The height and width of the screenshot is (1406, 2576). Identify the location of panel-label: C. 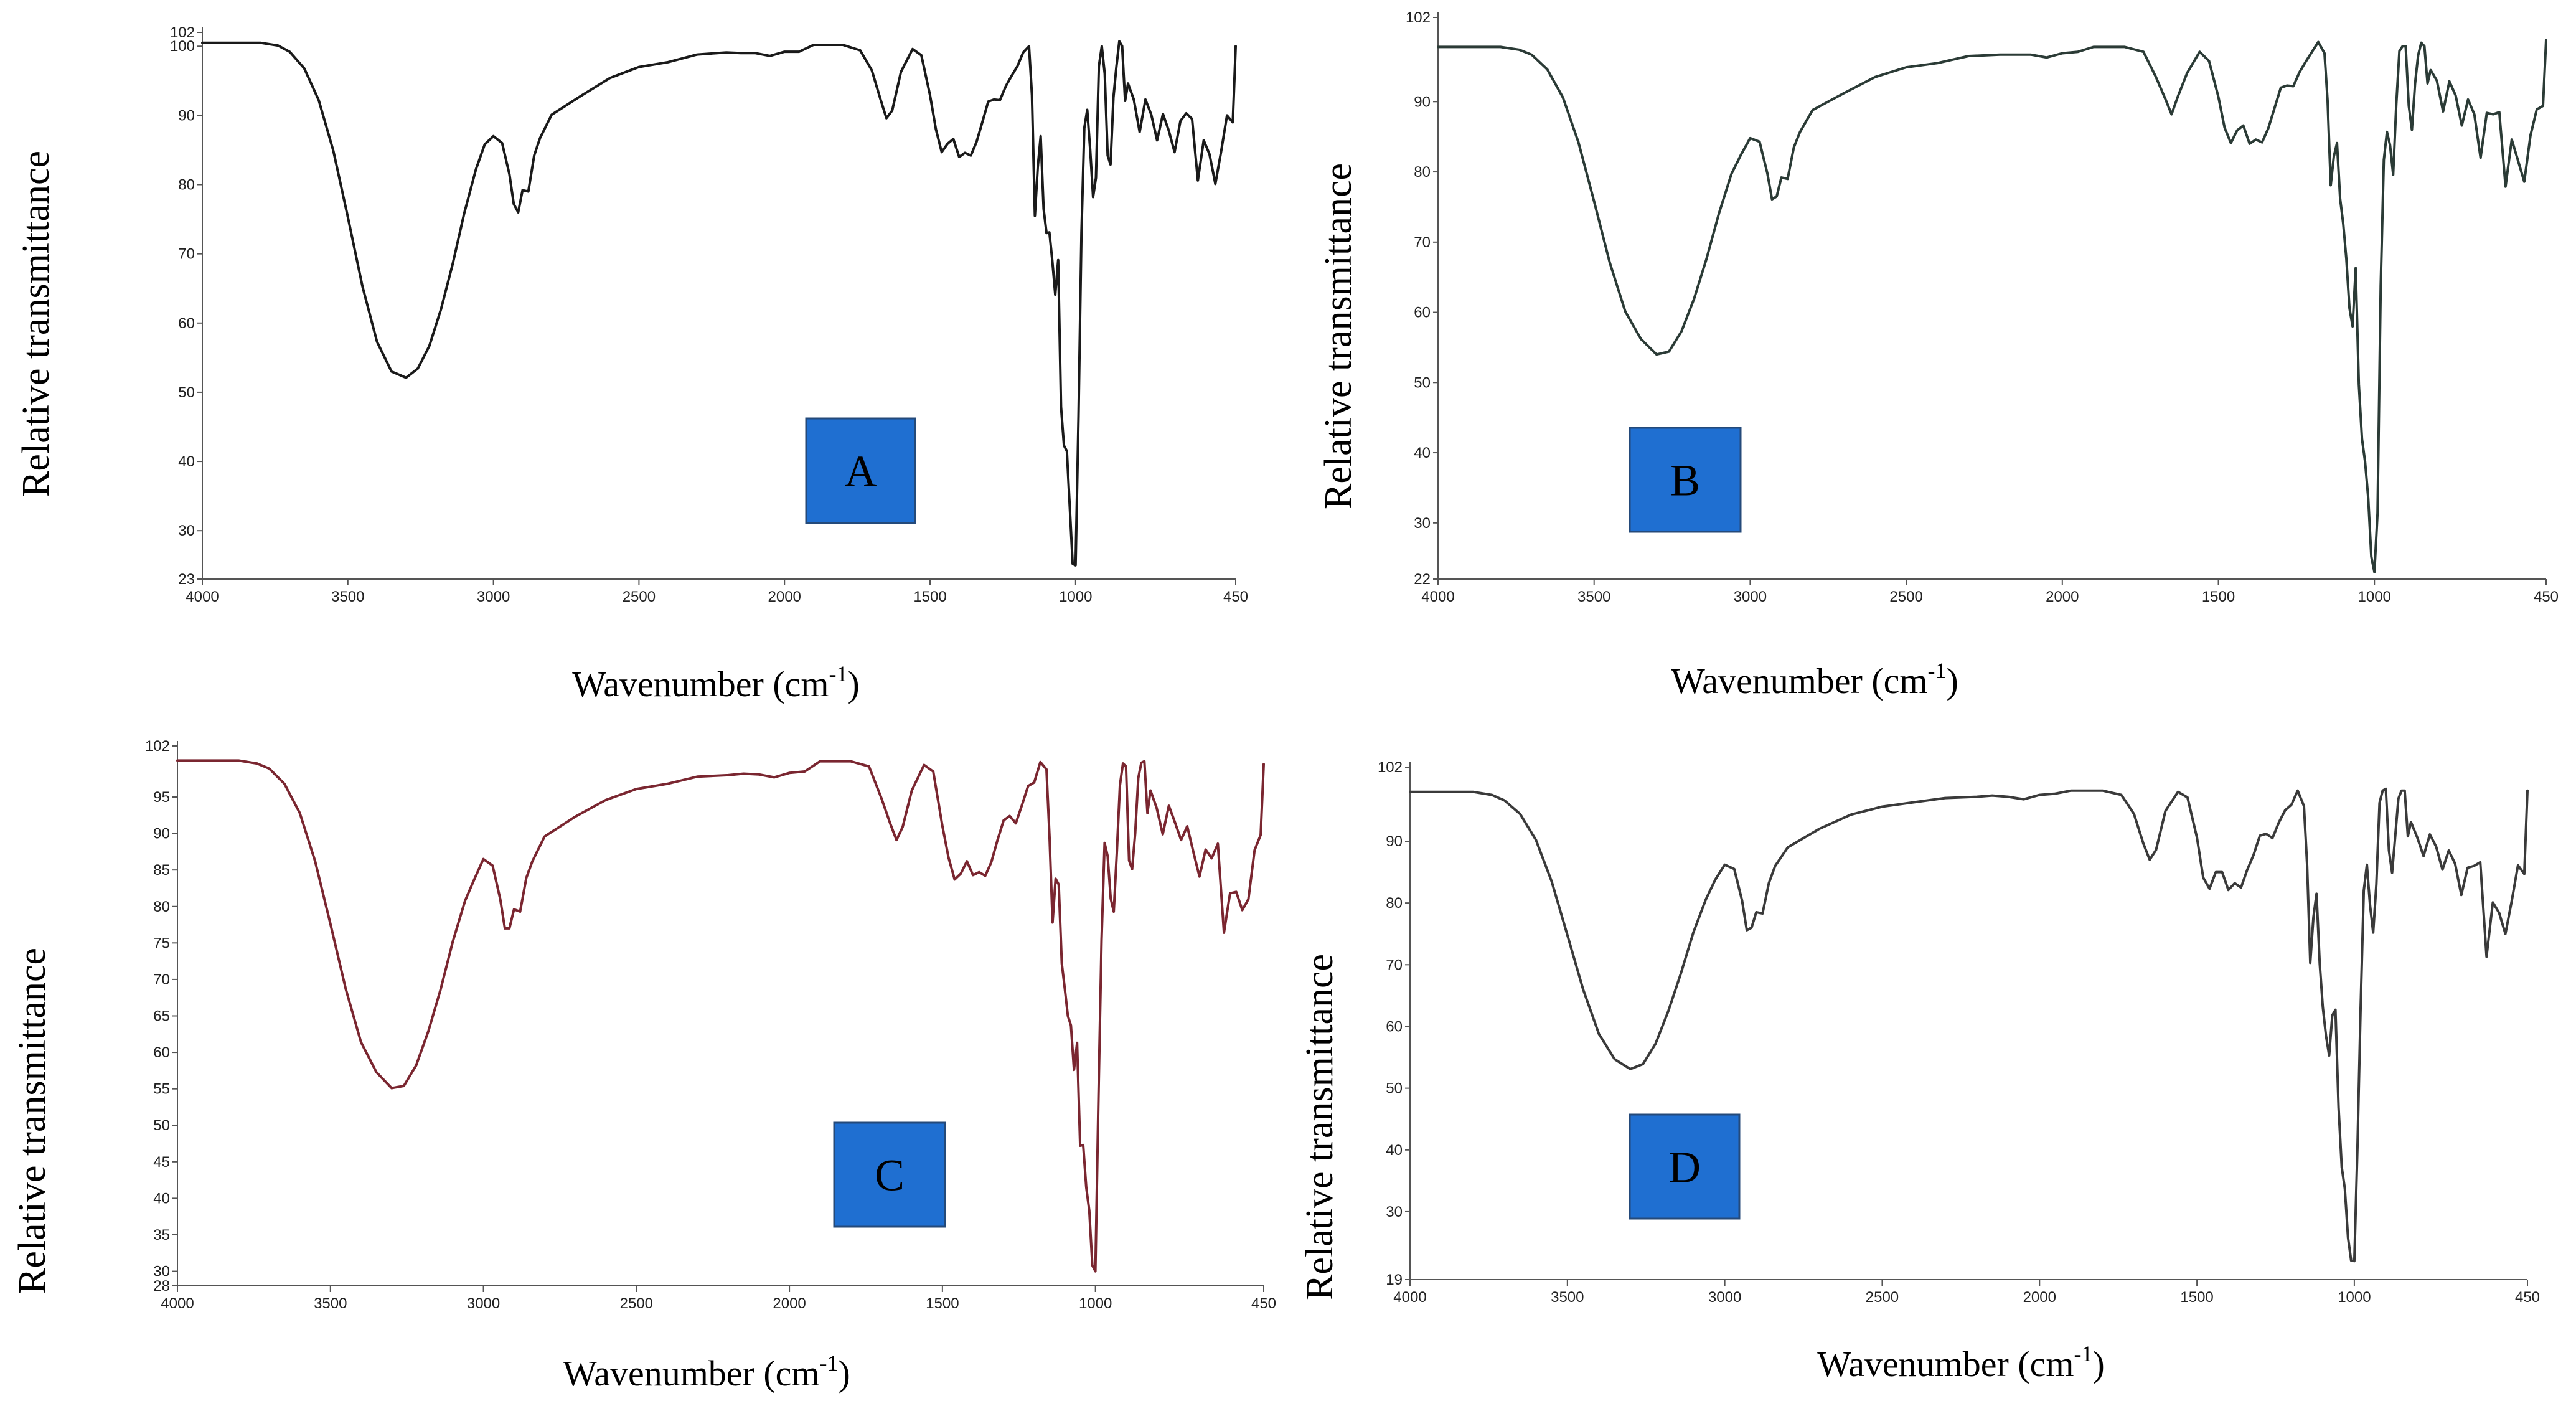
(890, 1176).